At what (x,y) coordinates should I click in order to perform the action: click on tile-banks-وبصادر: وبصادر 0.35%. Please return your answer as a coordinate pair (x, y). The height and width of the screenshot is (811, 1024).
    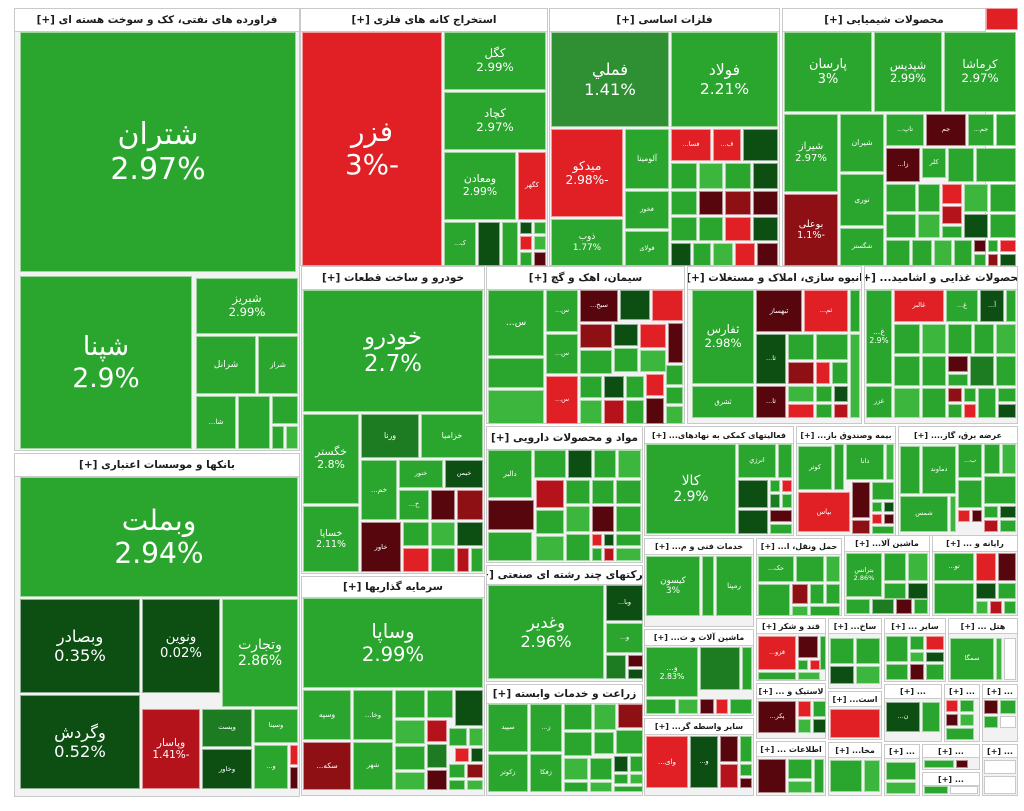
    Looking at the image, I should click on (80, 646).